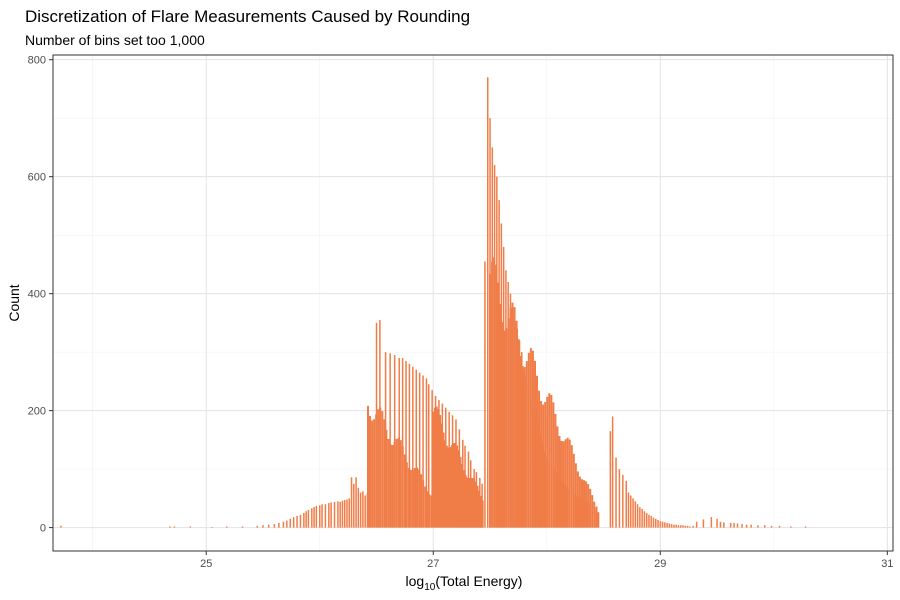 Image resolution: width=900 pixels, height=600 pixels. I want to click on x-tick-label: 27, so click(433, 564).